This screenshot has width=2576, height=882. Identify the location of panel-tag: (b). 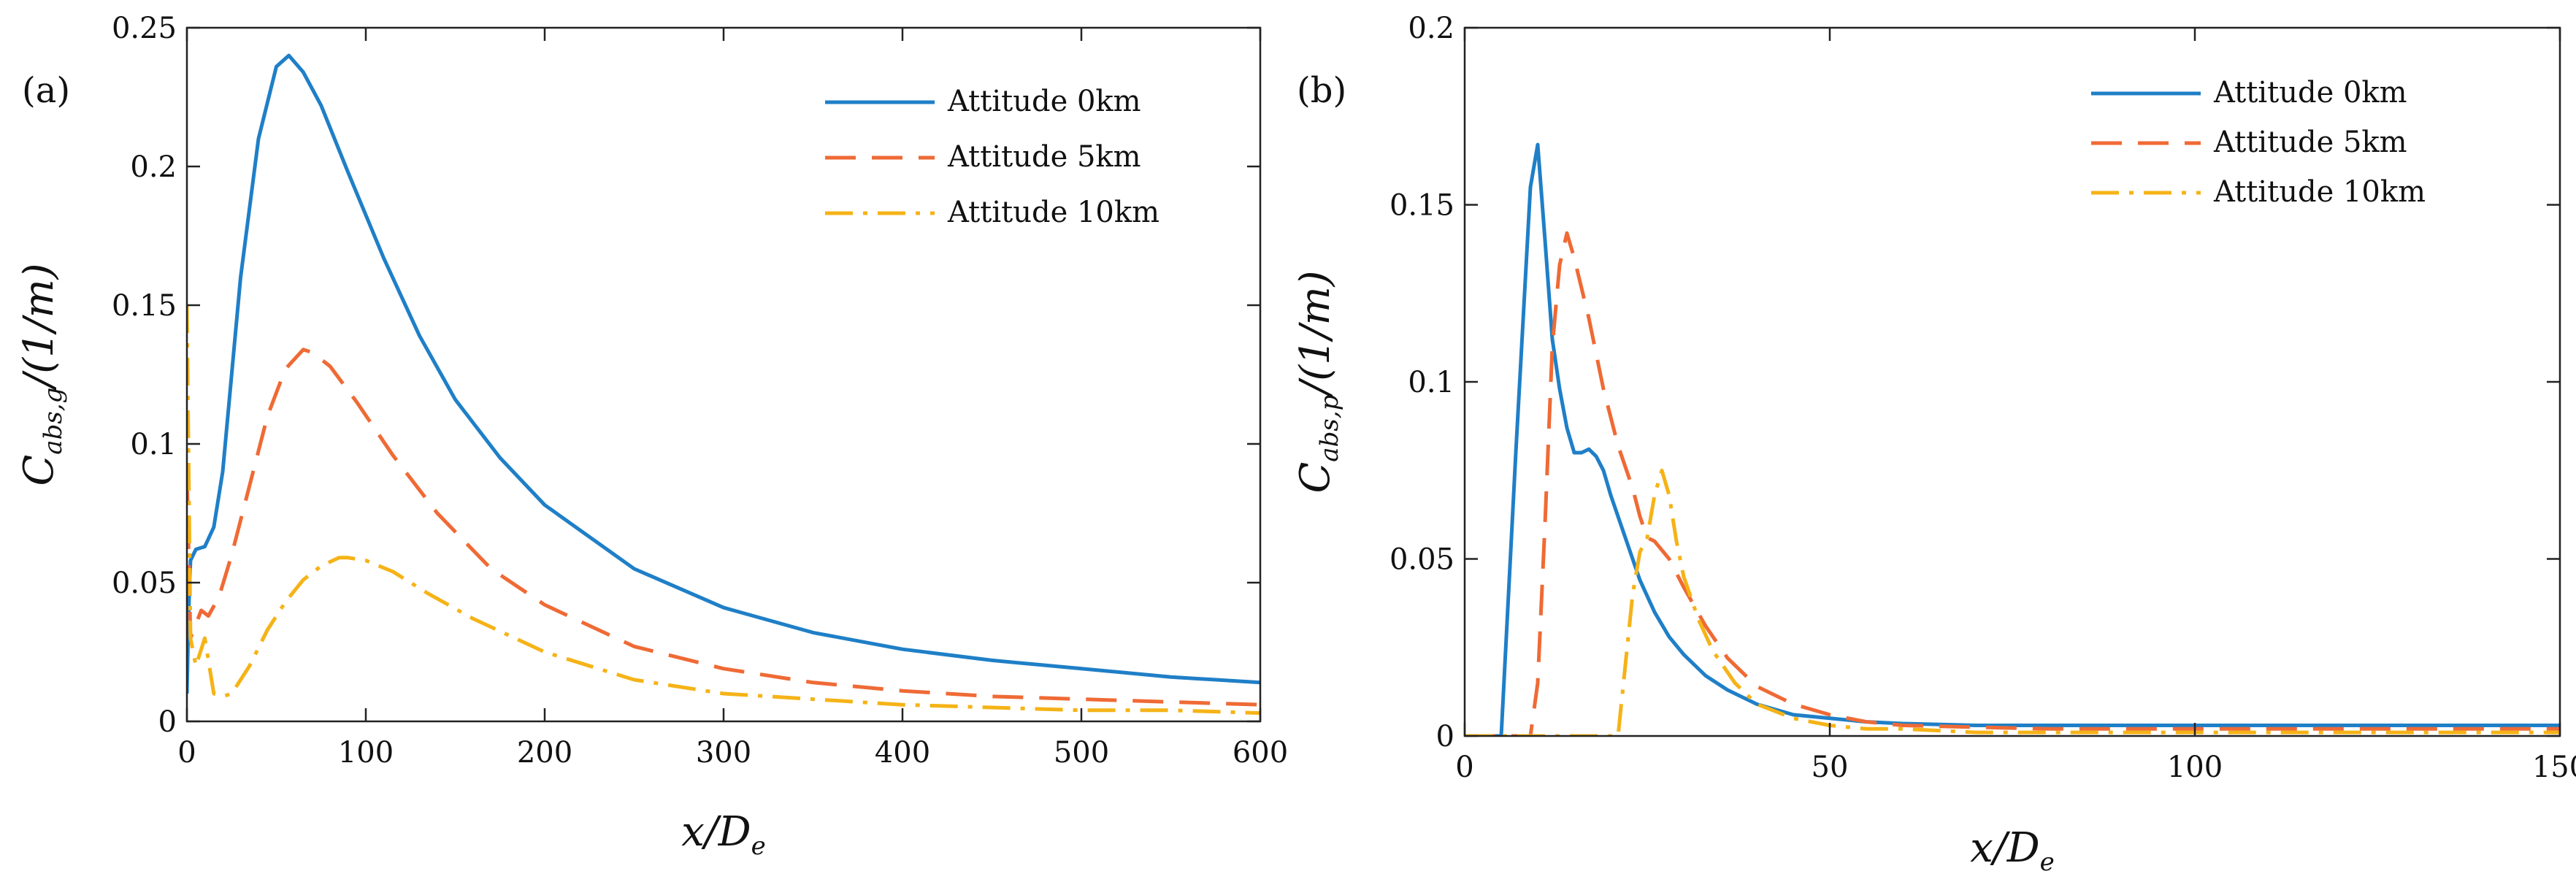
(1321, 90).